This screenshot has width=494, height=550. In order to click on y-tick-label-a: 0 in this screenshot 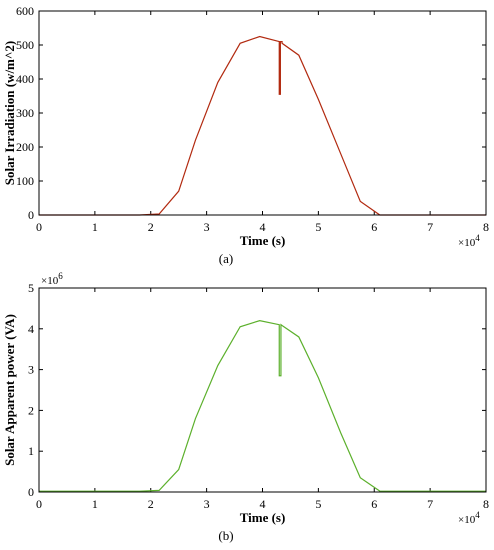, I will do `click(31, 215)`.